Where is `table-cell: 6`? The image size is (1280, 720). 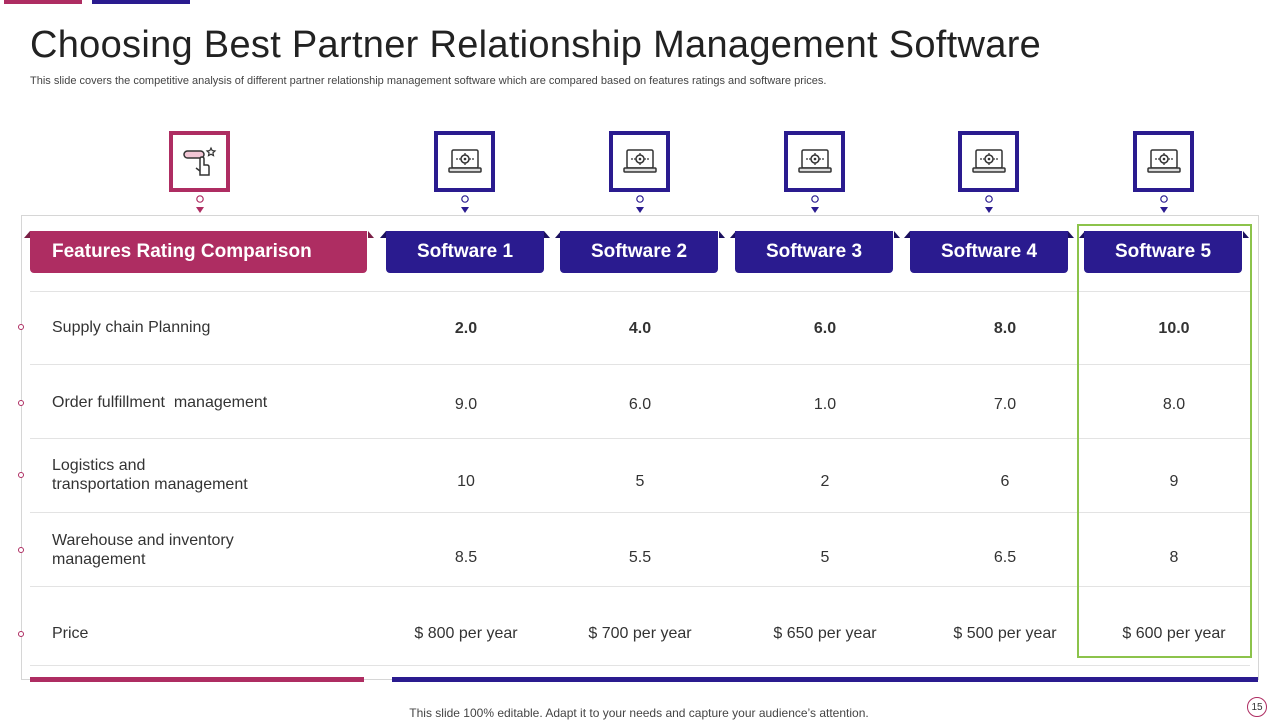 table-cell: 6 is located at coordinates (1005, 481).